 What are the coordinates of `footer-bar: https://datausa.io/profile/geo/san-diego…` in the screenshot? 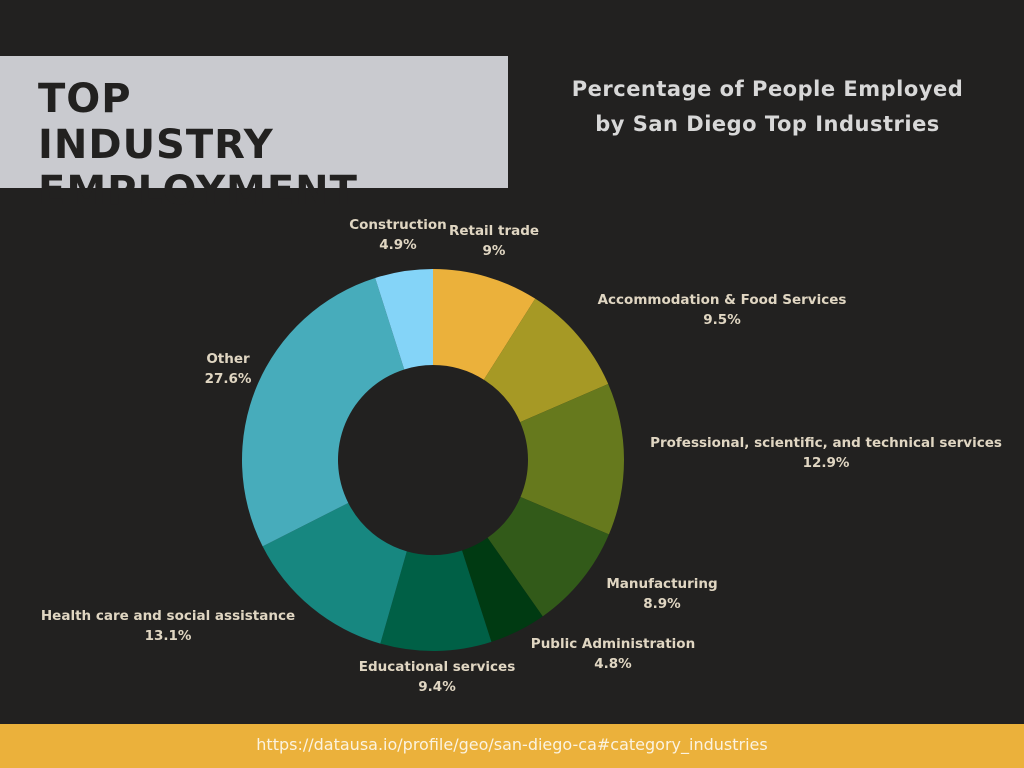 It's located at (512, 746).